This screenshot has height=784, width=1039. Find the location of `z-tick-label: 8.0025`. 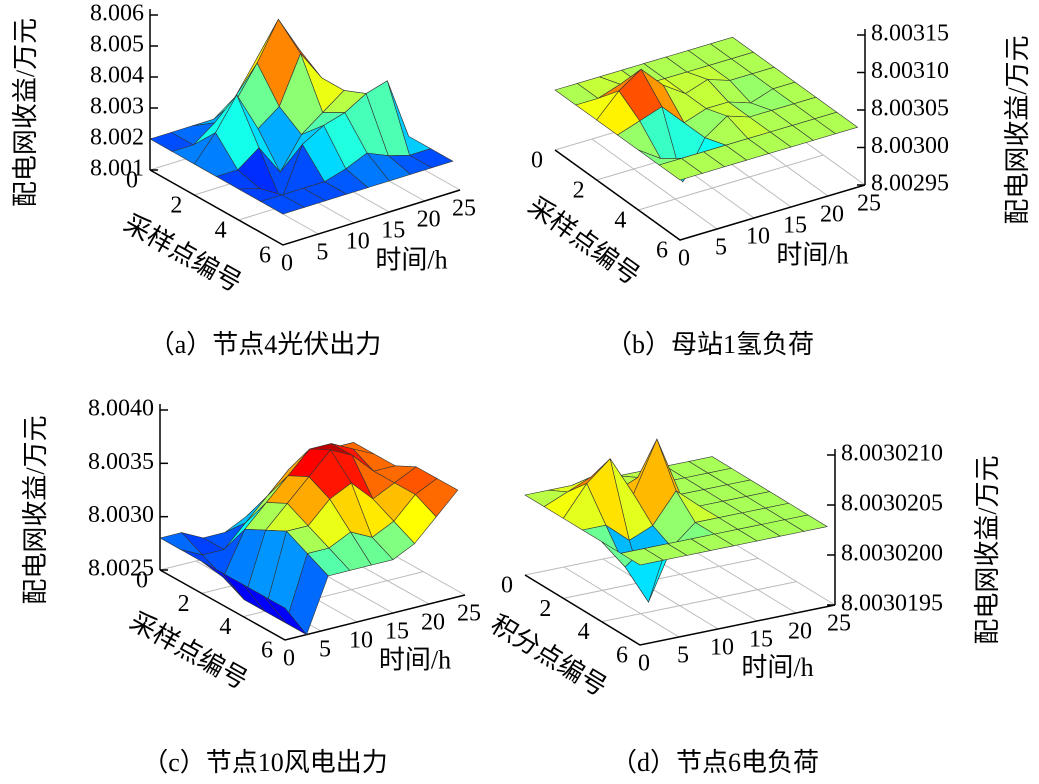

z-tick-label: 8.0025 is located at coordinates (121, 569).